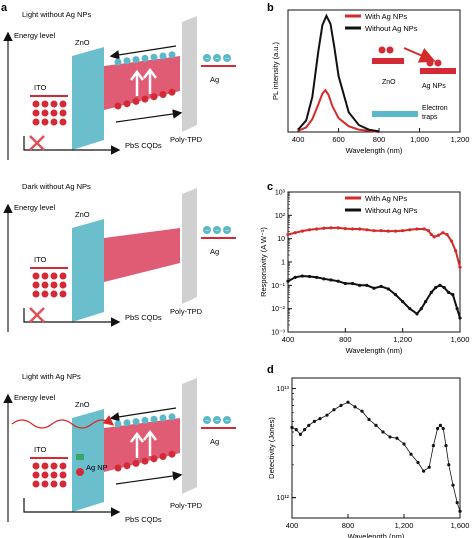  Describe the element at coordinates (430, 117) in the screenshot. I see `inset-traps-label-2: traps` at that location.